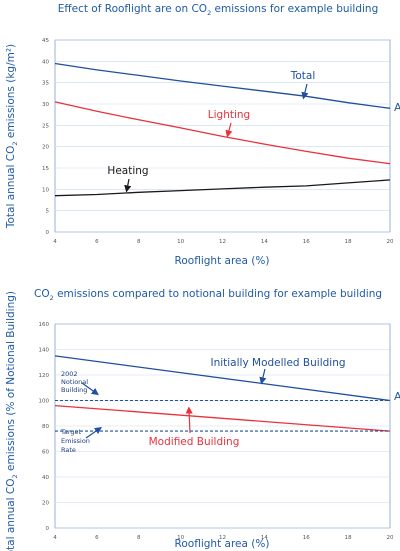 The width and height of the screenshot is (400, 551). What do you see at coordinates (189, 420) in the screenshot?
I see `chart-2-arrow-modified` at bounding box center [189, 420].